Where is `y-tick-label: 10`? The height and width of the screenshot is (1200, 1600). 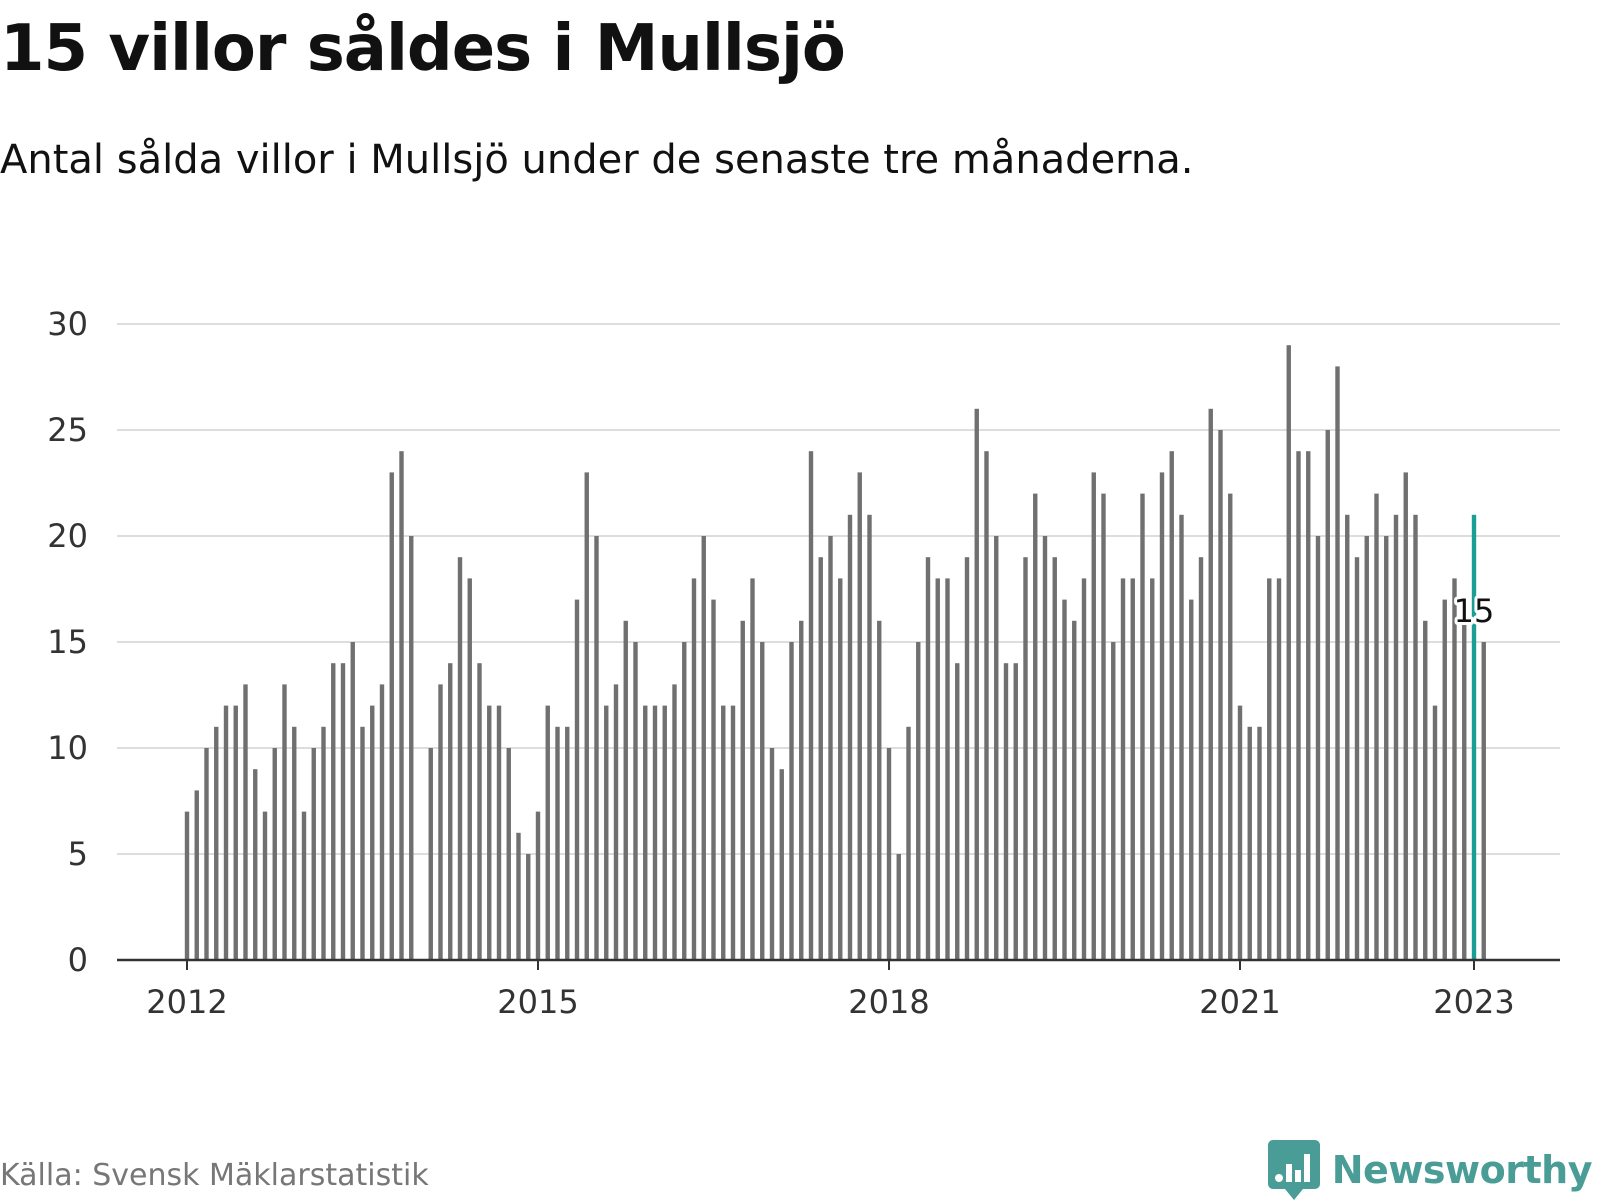 y-tick-label: 10 is located at coordinates (67, 748).